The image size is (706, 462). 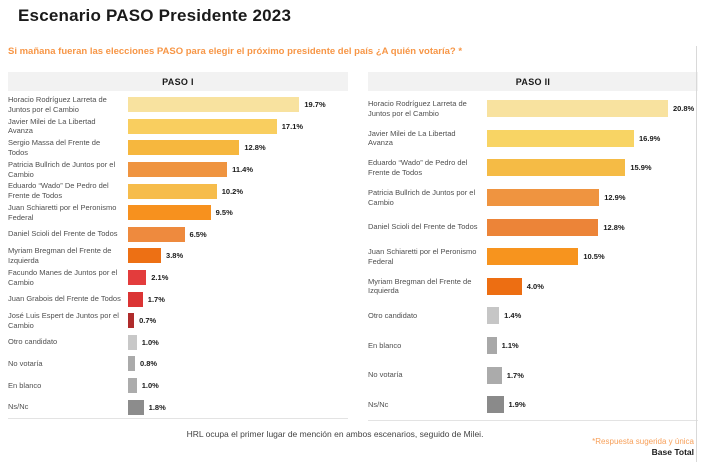 I want to click on value-label: 10.5%, so click(x=594, y=257).